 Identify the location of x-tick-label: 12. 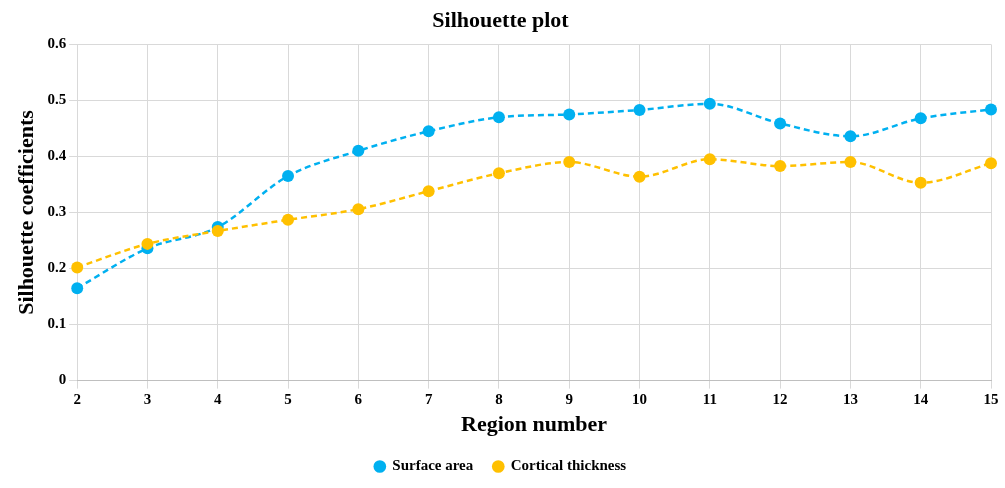
(780, 399).